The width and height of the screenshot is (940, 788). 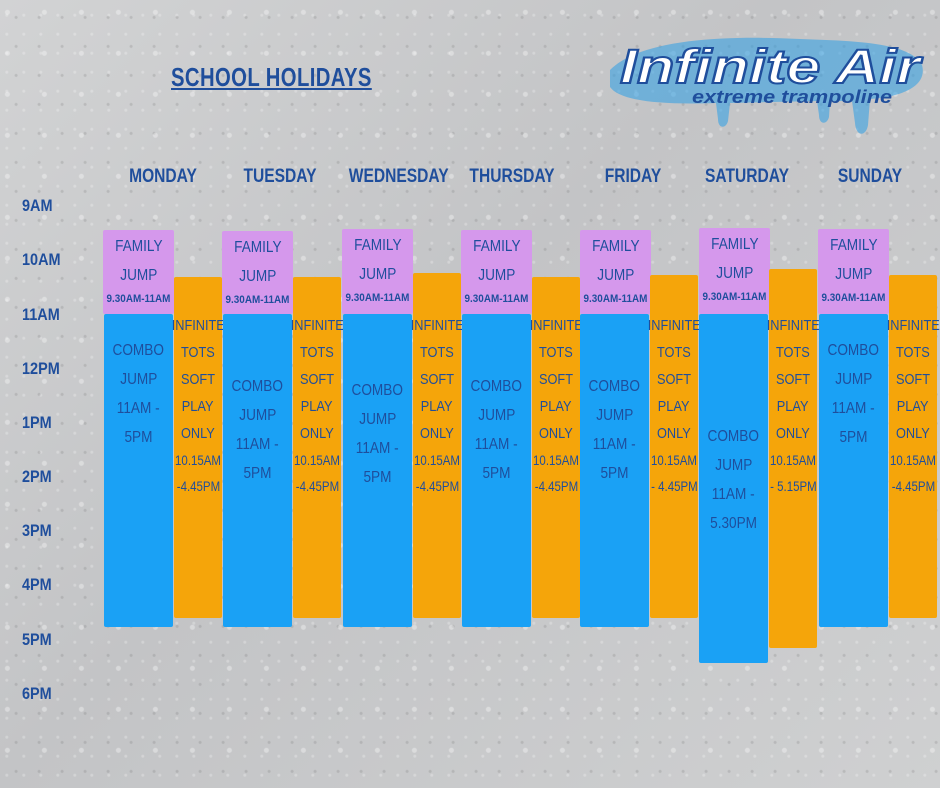 I want to click on day-header: SUNDAY, so click(x=870, y=176).